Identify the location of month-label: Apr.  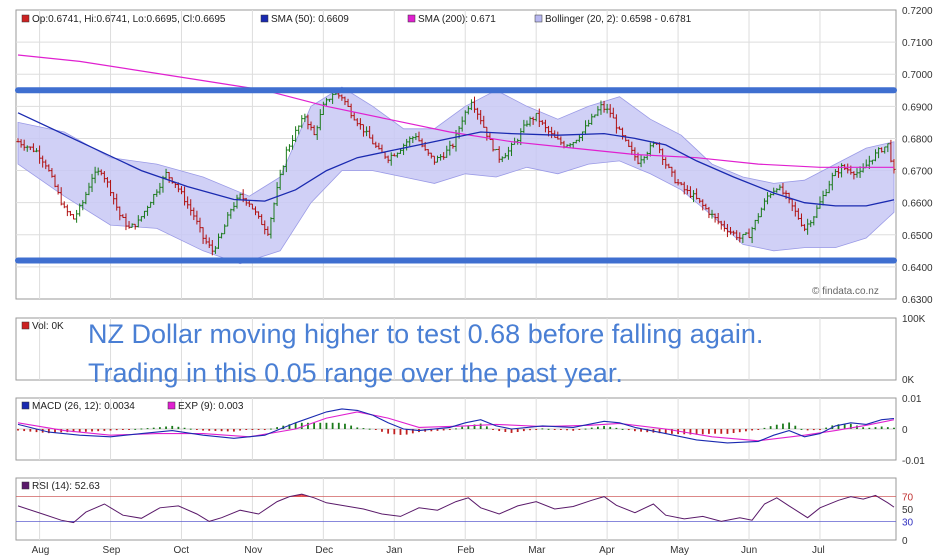
(607, 550).